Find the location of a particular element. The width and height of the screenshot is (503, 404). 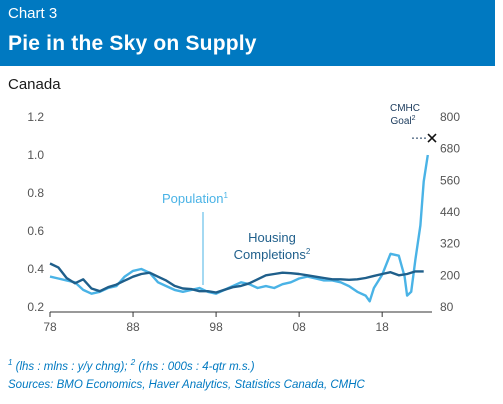

y-left-tick-label: 1.2 is located at coordinates (35, 117).